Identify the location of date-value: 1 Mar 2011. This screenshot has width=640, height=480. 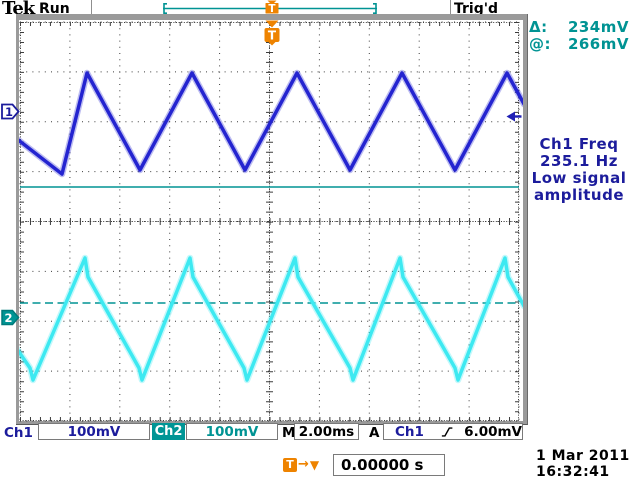
(583, 456).